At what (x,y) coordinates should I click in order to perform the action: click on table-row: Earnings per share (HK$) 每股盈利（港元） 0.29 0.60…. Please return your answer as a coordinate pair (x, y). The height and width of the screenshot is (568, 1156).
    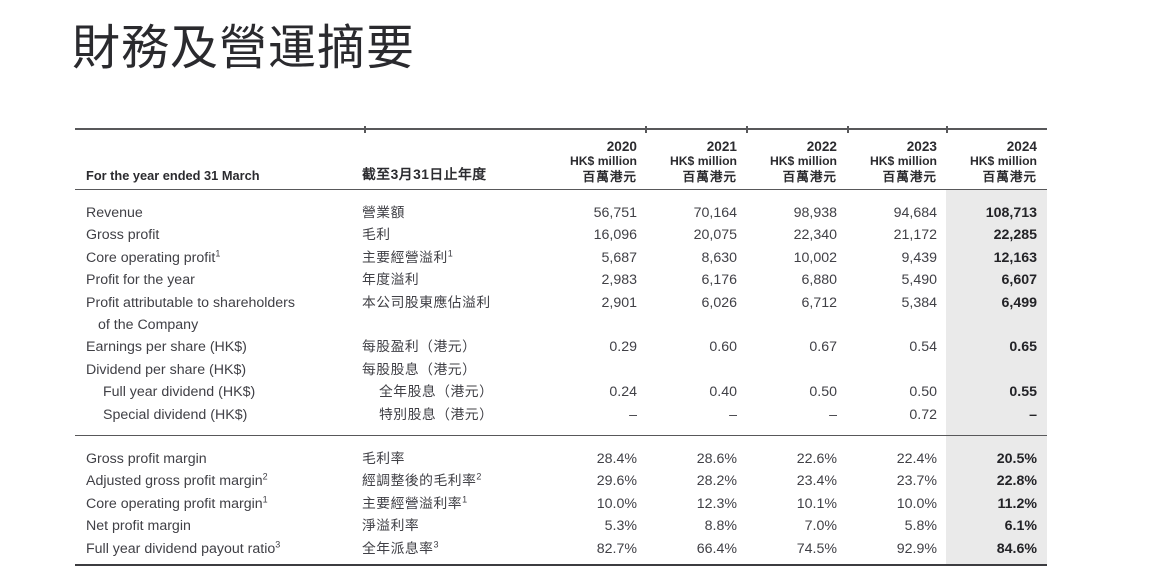
    Looking at the image, I should click on (561, 347).